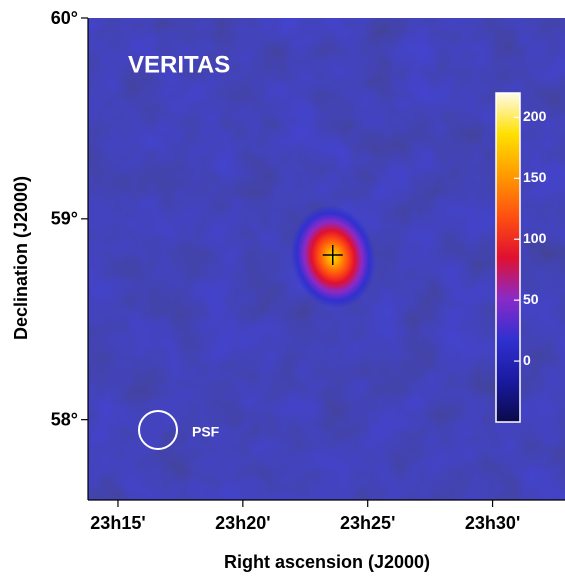 The image size is (565, 579). I want to click on colorbar-tick-label: 0, so click(527, 360).